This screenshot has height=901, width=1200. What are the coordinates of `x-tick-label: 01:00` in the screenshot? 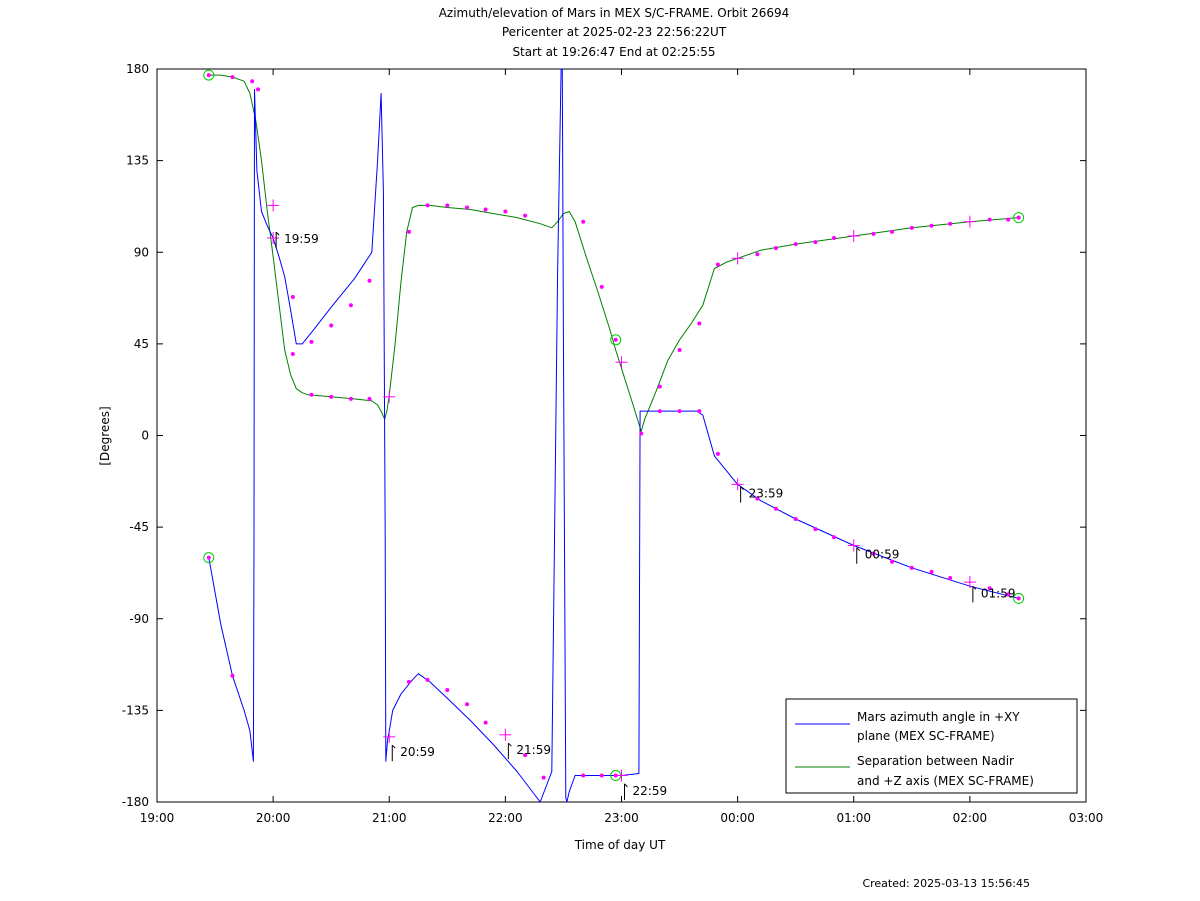 It's located at (853, 818).